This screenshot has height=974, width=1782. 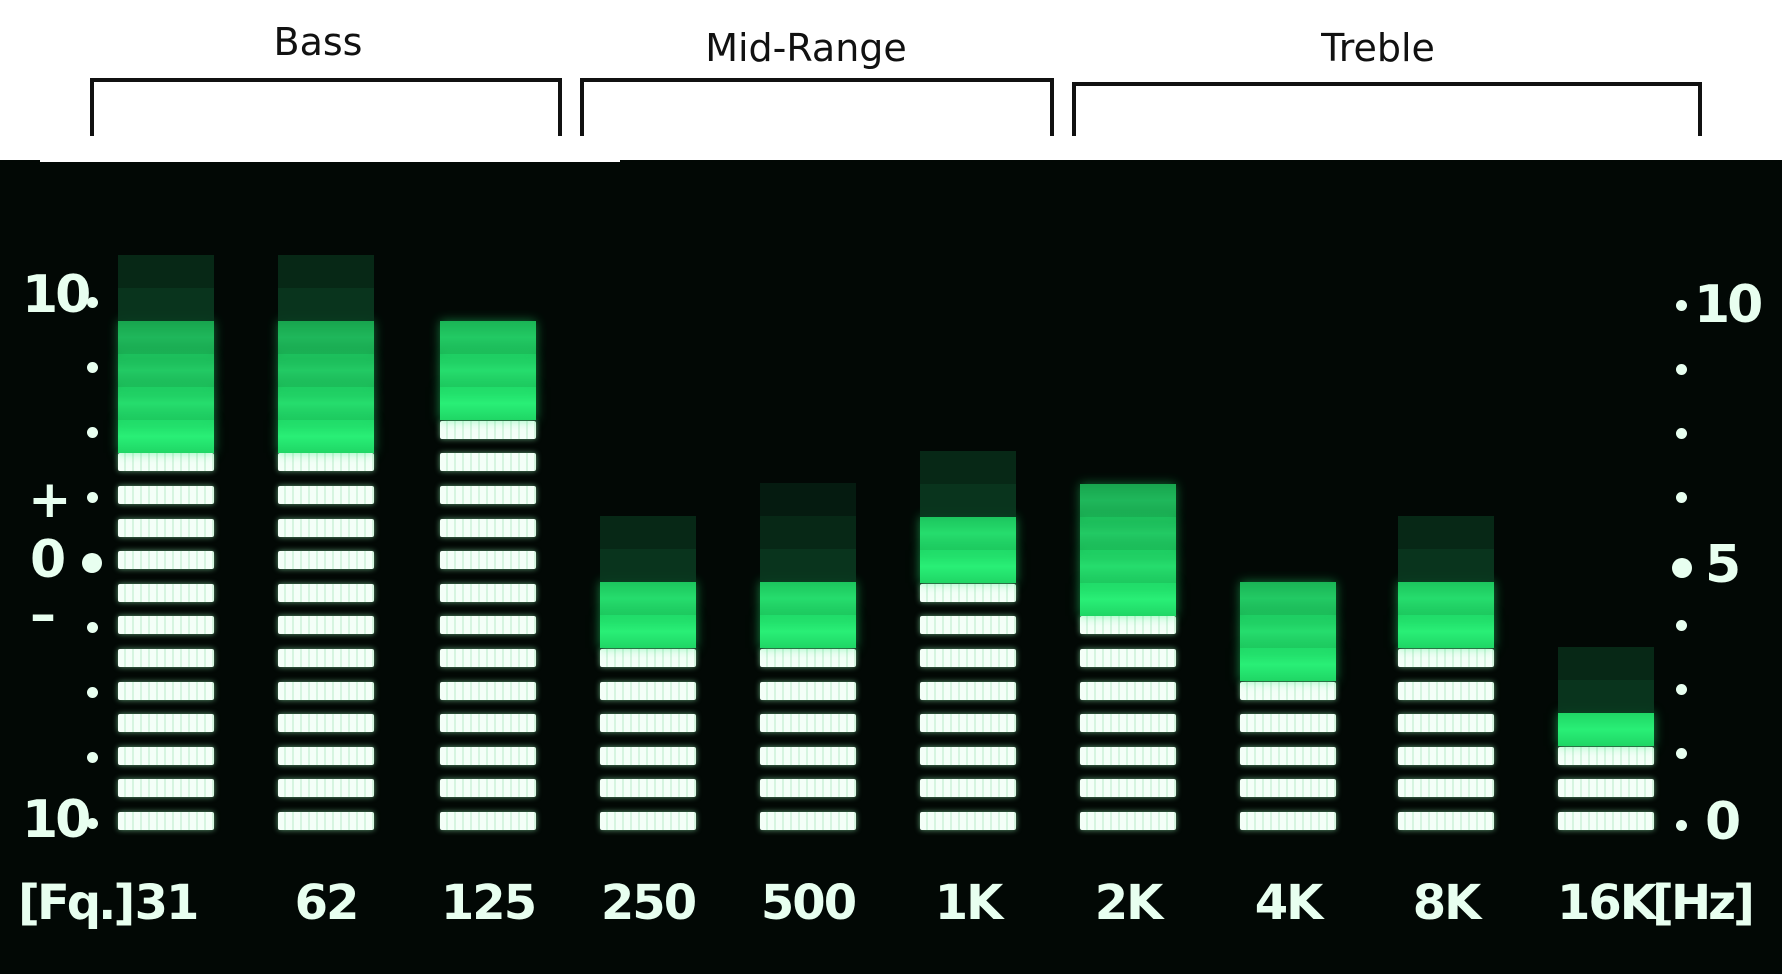 What do you see at coordinates (1387, 109) in the screenshot?
I see `bracket-treble` at bounding box center [1387, 109].